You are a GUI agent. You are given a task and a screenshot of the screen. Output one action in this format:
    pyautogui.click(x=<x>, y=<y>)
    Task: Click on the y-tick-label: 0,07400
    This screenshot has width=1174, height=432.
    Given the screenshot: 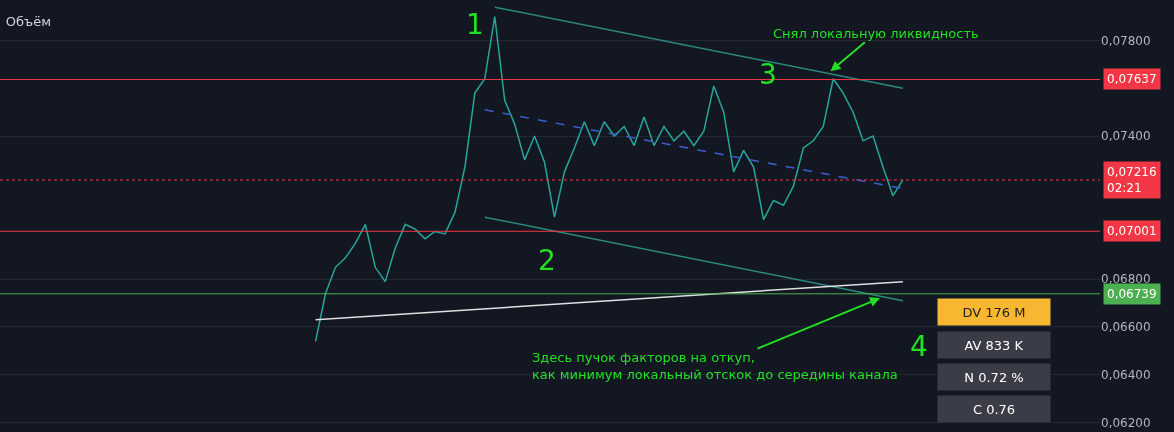 What is the action you would take?
    pyautogui.click(x=1126, y=136)
    